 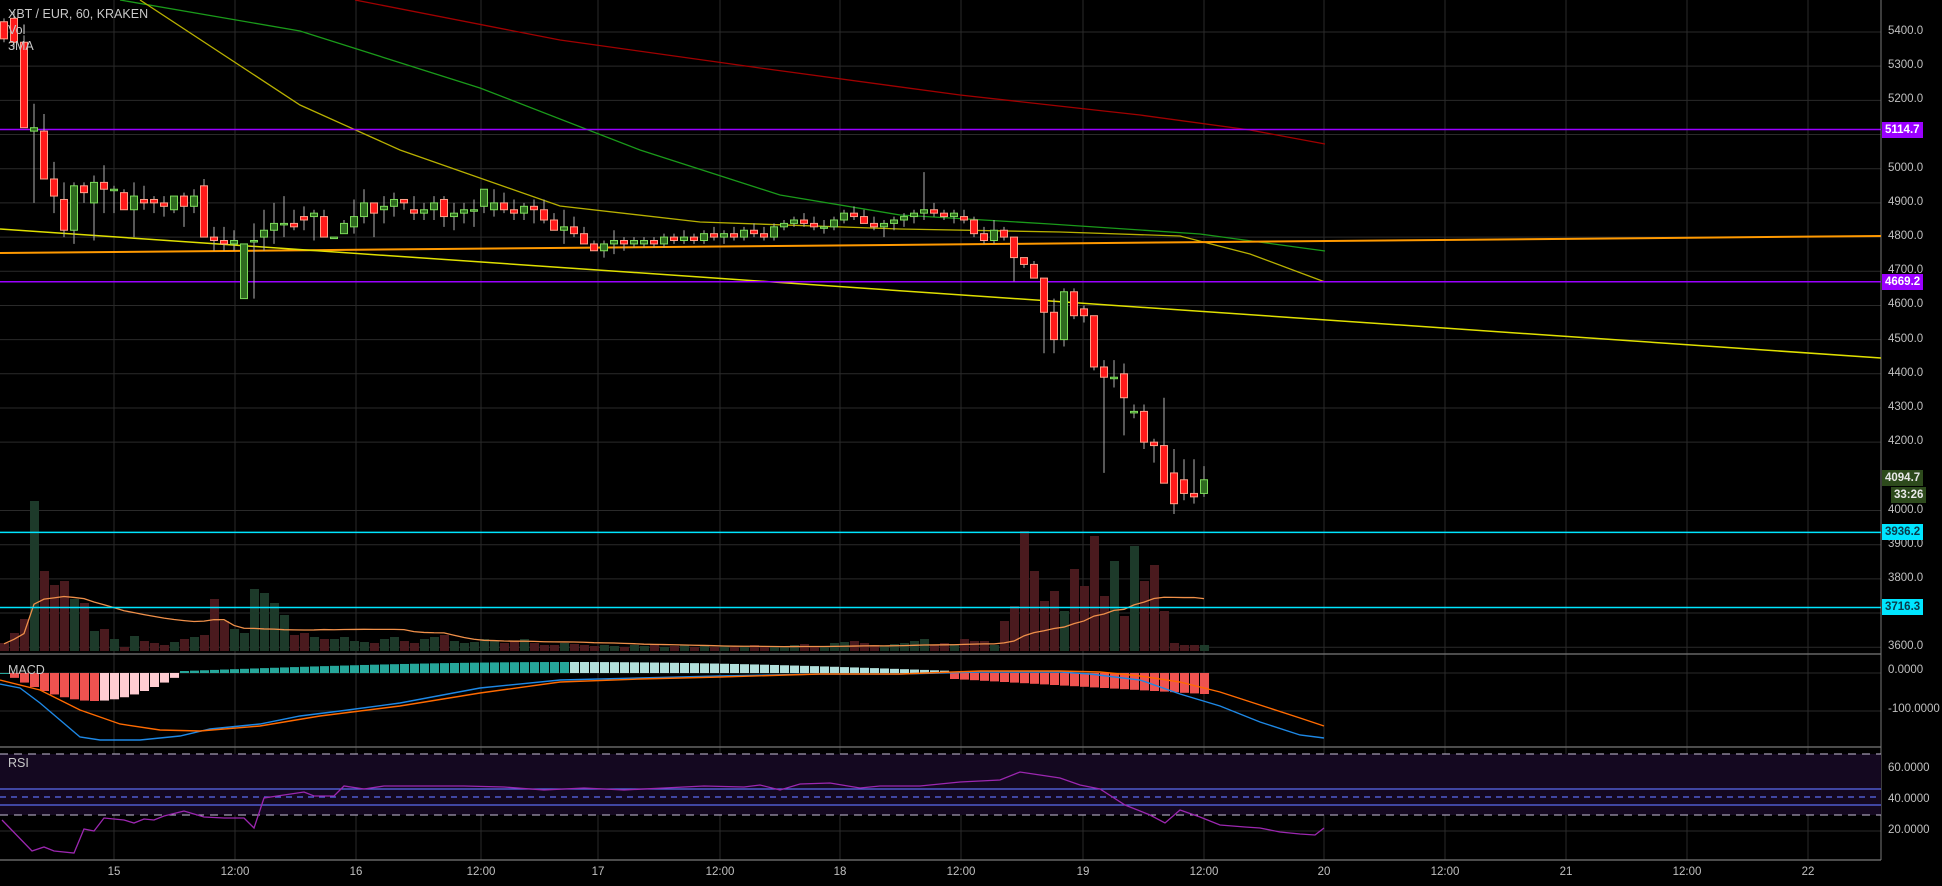 What do you see at coordinates (1903, 607) in the screenshot?
I see `price-tag-3716.3: 3716.3` at bounding box center [1903, 607].